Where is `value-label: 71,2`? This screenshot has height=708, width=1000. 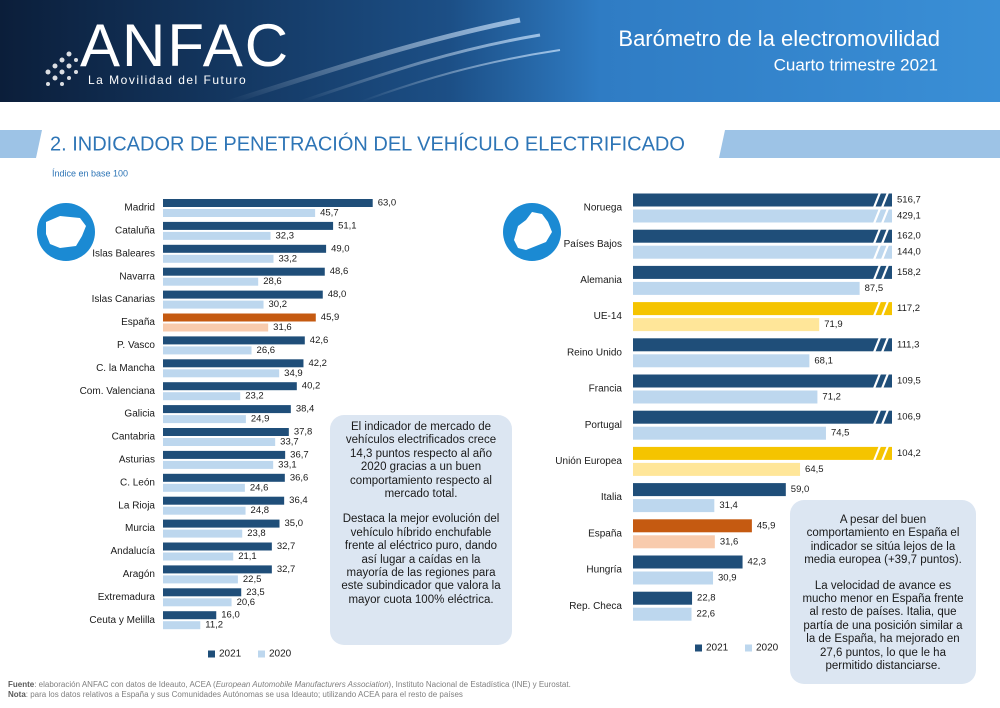
value-label: 71,2 is located at coordinates (831, 397).